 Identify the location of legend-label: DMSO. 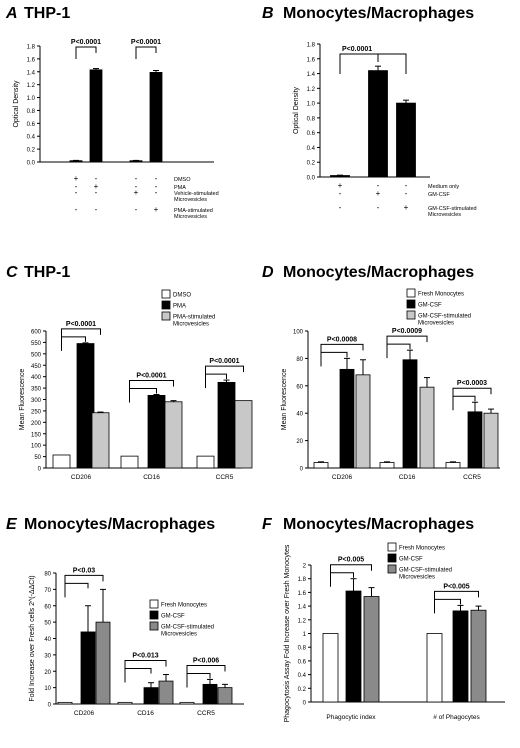
(182, 296).